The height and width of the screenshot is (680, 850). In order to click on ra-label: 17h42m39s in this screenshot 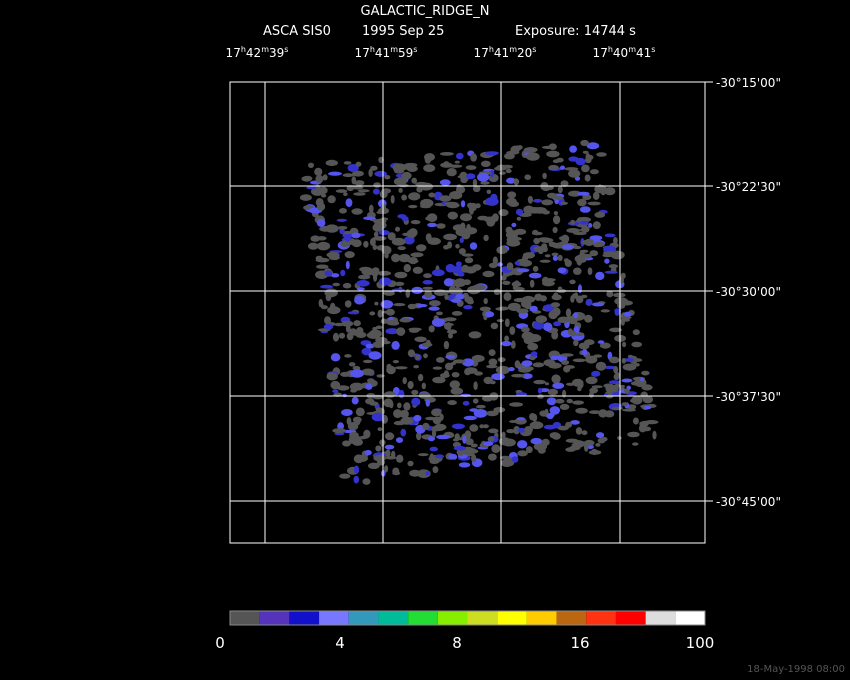, I will do `click(257, 52)`.